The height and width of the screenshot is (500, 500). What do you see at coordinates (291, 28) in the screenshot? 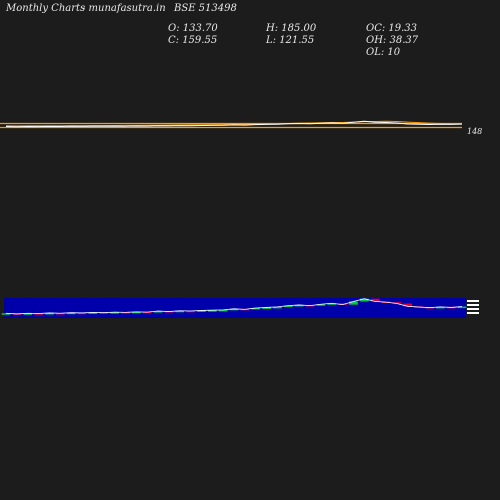
I see `high-value: H: 185.00` at bounding box center [291, 28].